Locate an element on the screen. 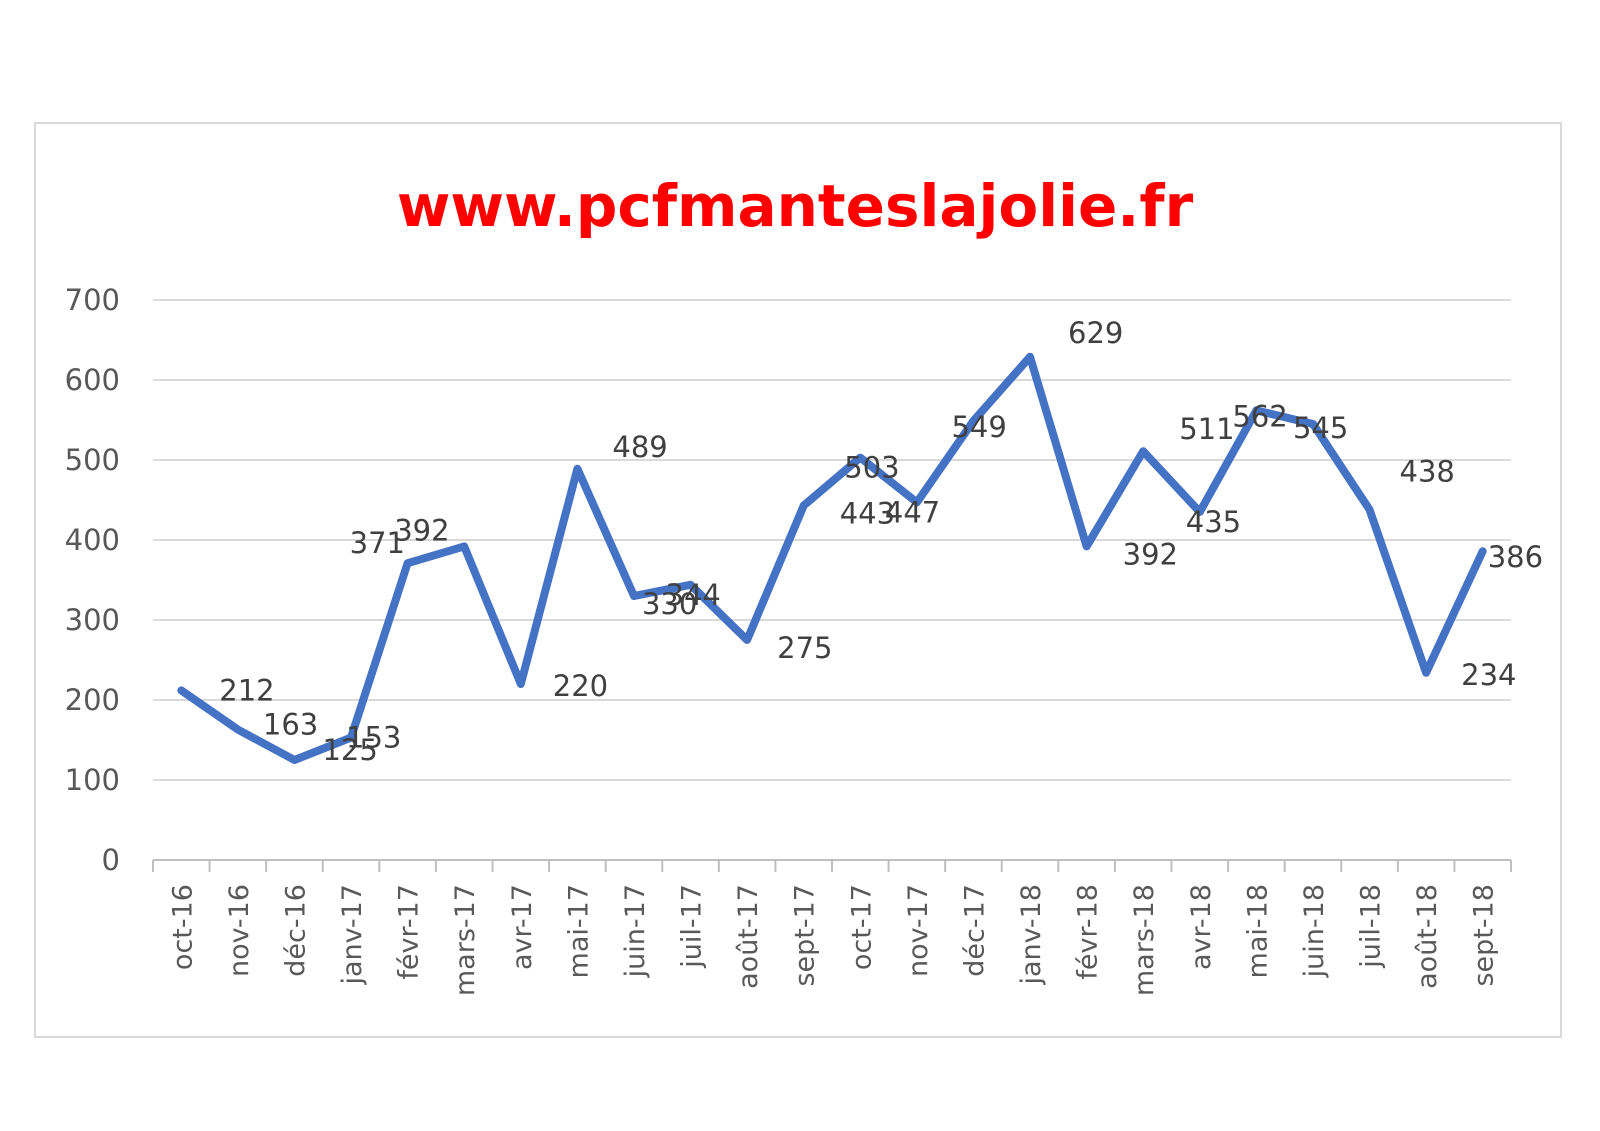  x-tick-label: déc-17 is located at coordinates (974, 930).